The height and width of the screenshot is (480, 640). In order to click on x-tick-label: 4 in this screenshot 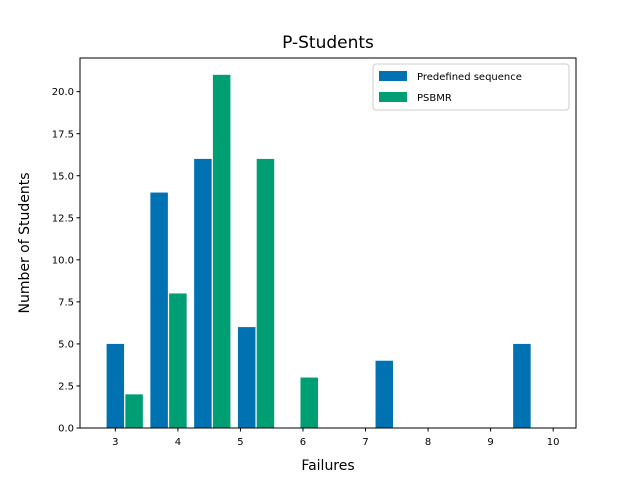, I will do `click(178, 442)`.